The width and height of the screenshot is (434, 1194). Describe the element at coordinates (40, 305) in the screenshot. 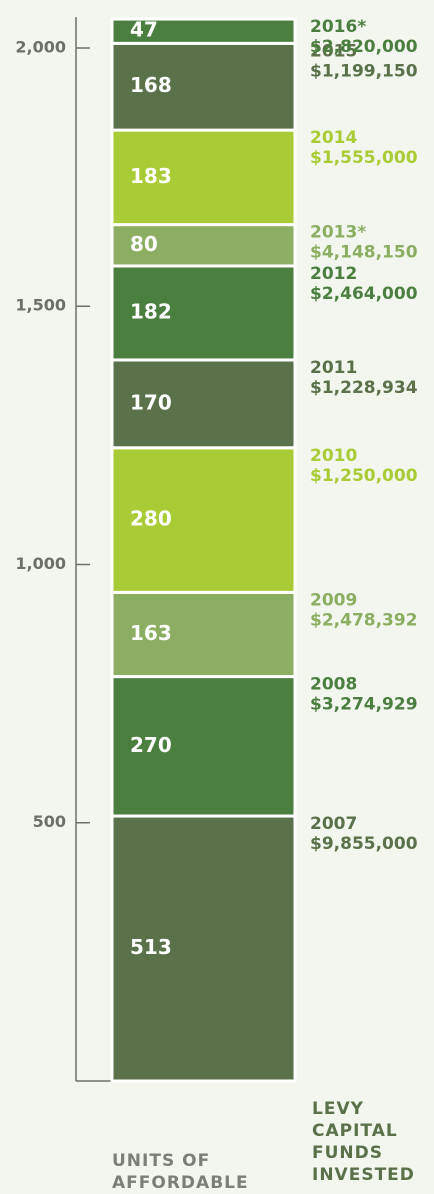

I see `y-tick-label: 1,500` at that location.